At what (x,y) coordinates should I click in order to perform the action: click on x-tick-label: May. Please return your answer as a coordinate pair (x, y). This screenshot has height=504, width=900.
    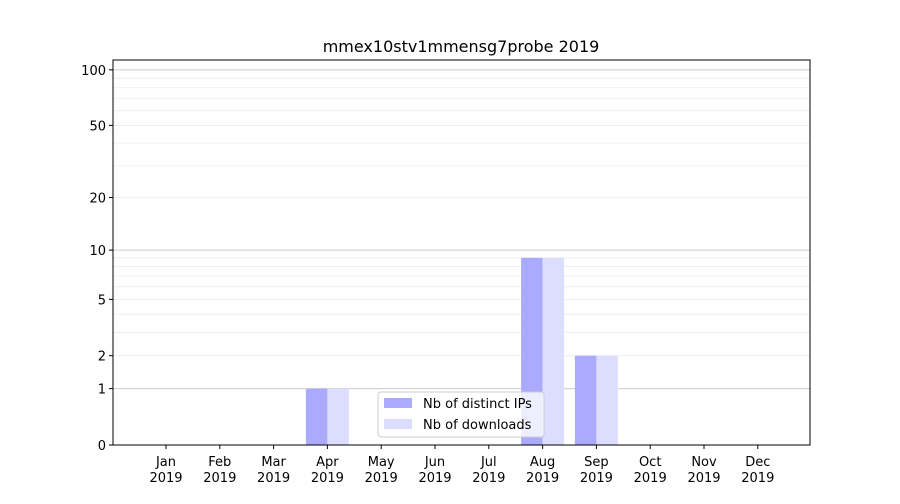
    Looking at the image, I should click on (381, 462).